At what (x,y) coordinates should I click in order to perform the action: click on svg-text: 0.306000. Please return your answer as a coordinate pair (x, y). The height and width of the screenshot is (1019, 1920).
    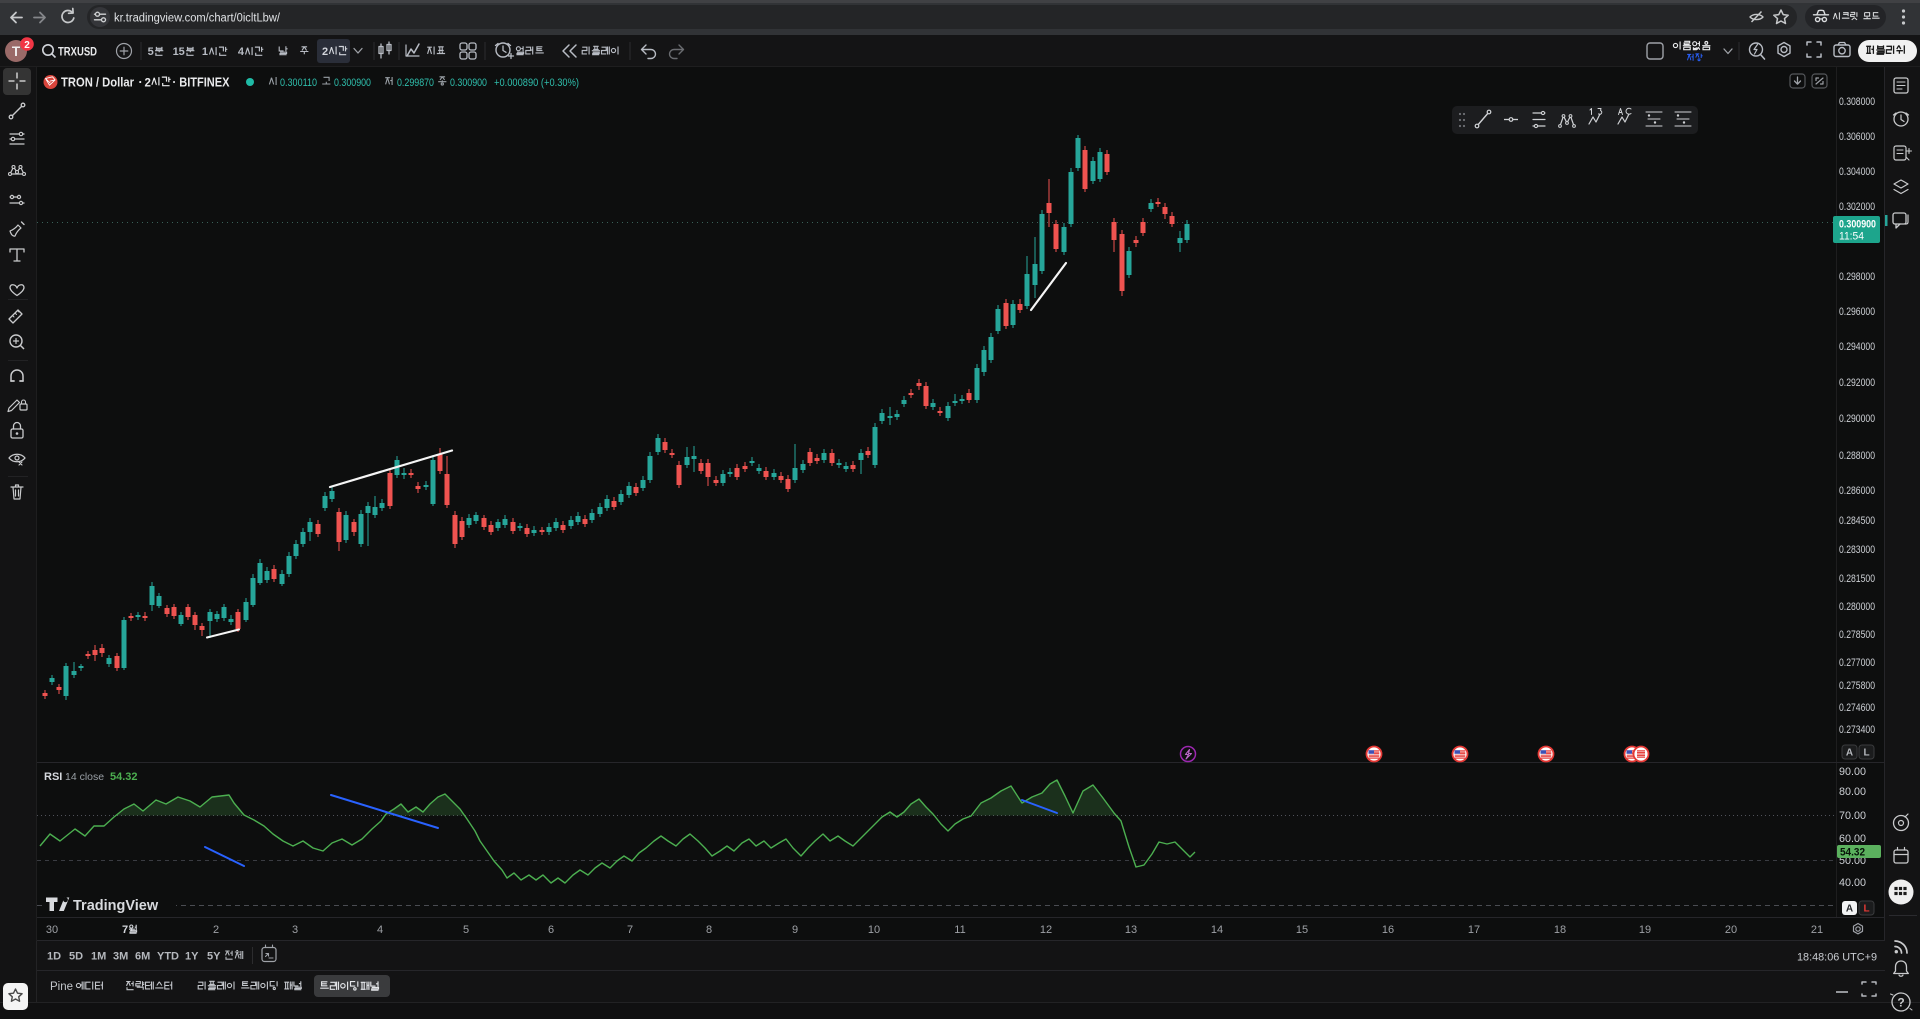
    Looking at the image, I should click on (1857, 137).